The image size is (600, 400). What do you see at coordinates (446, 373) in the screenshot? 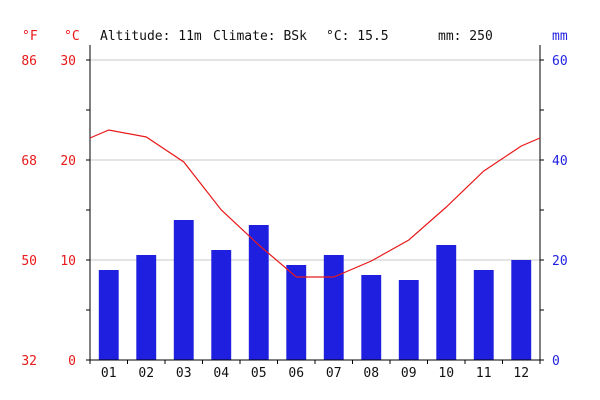
I see `month-tick-label: 10` at bounding box center [446, 373].